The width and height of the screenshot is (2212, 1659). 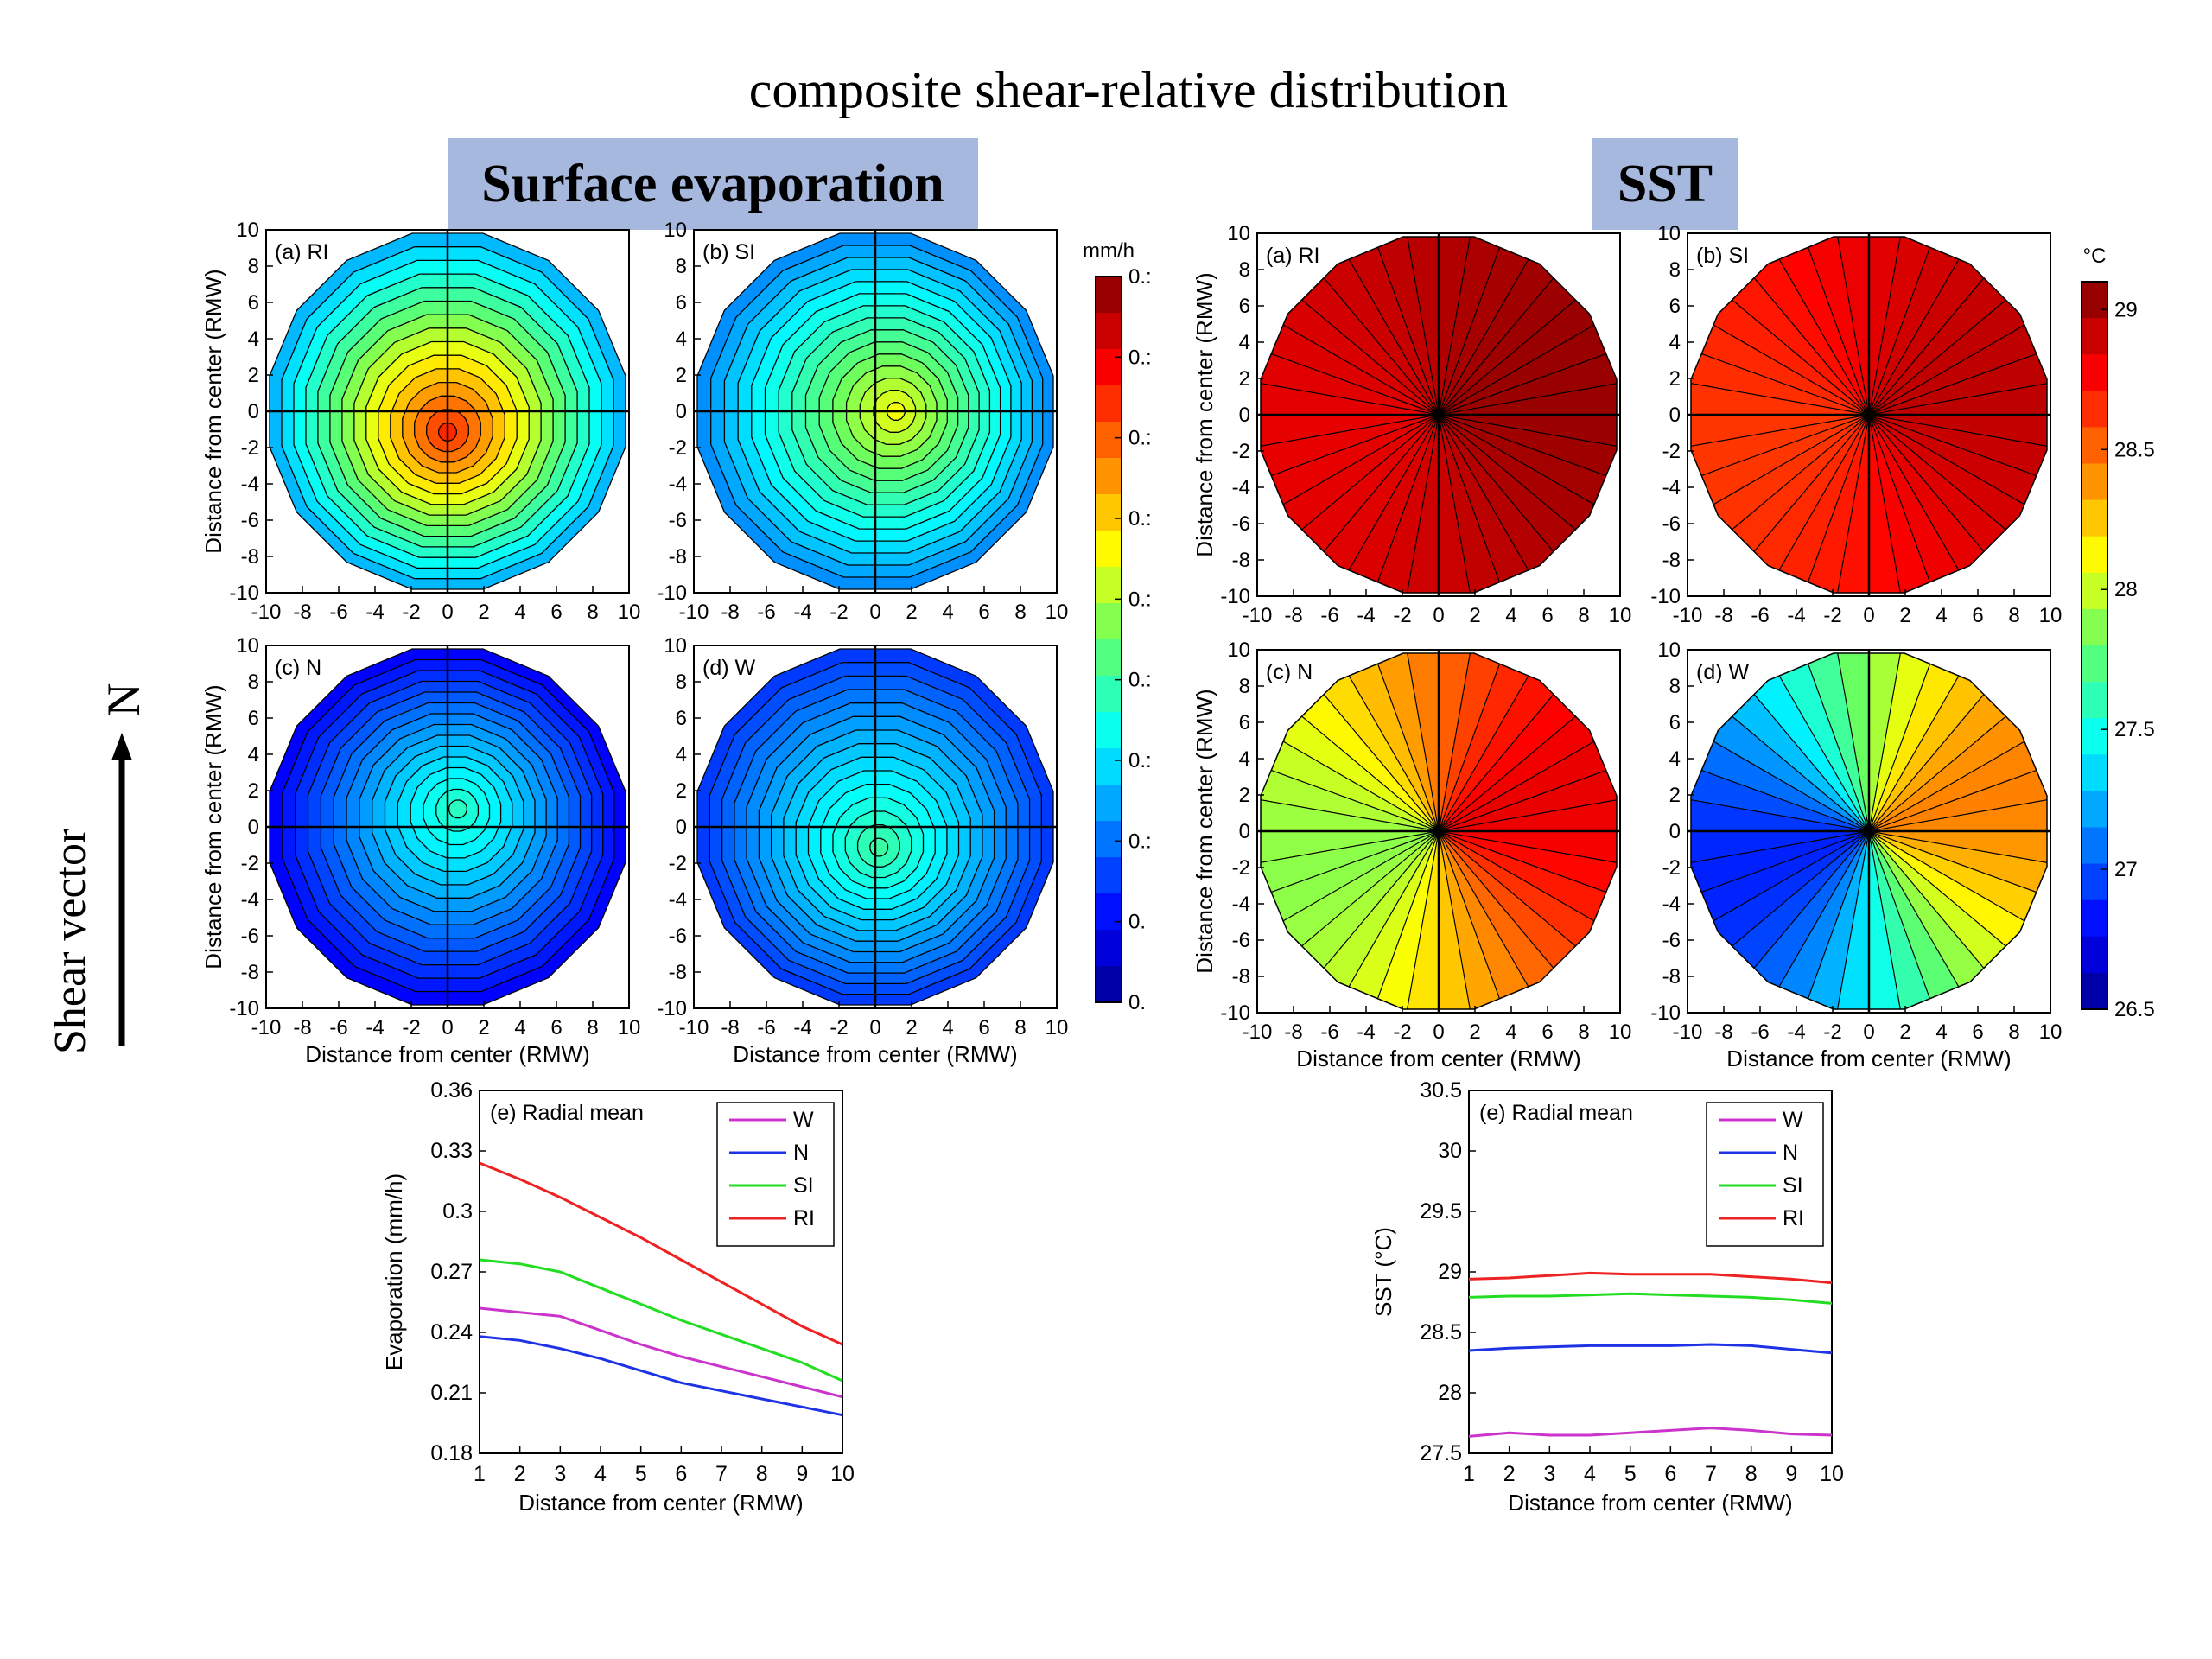 I want to click on evap-ytick-label: 6, so click(x=253, y=303).